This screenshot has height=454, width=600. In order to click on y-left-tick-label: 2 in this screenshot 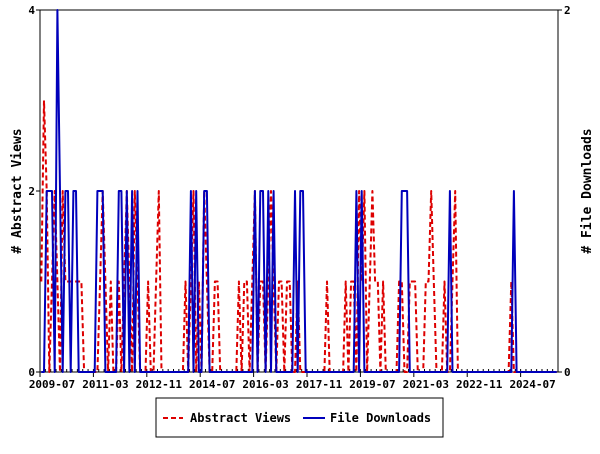, I will do `click(31, 191)`.